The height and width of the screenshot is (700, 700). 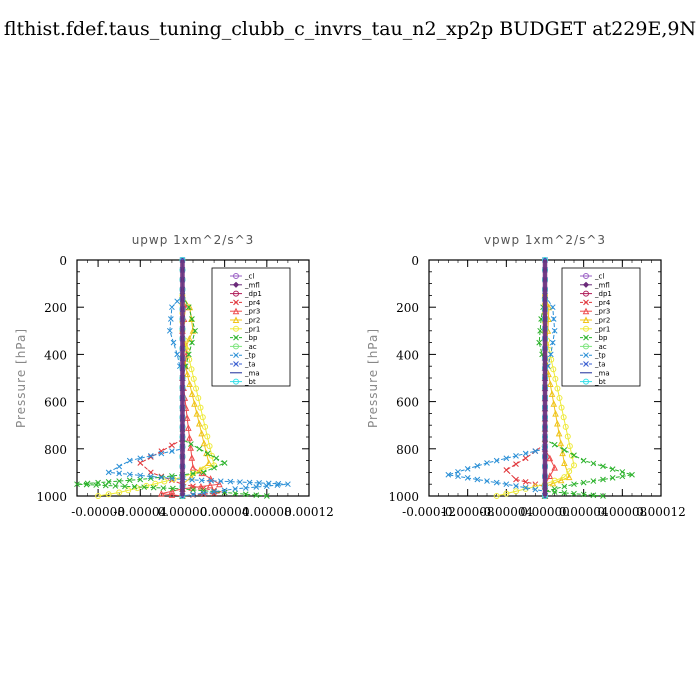 I want to click on legend-label: _ma, so click(x=252, y=373).